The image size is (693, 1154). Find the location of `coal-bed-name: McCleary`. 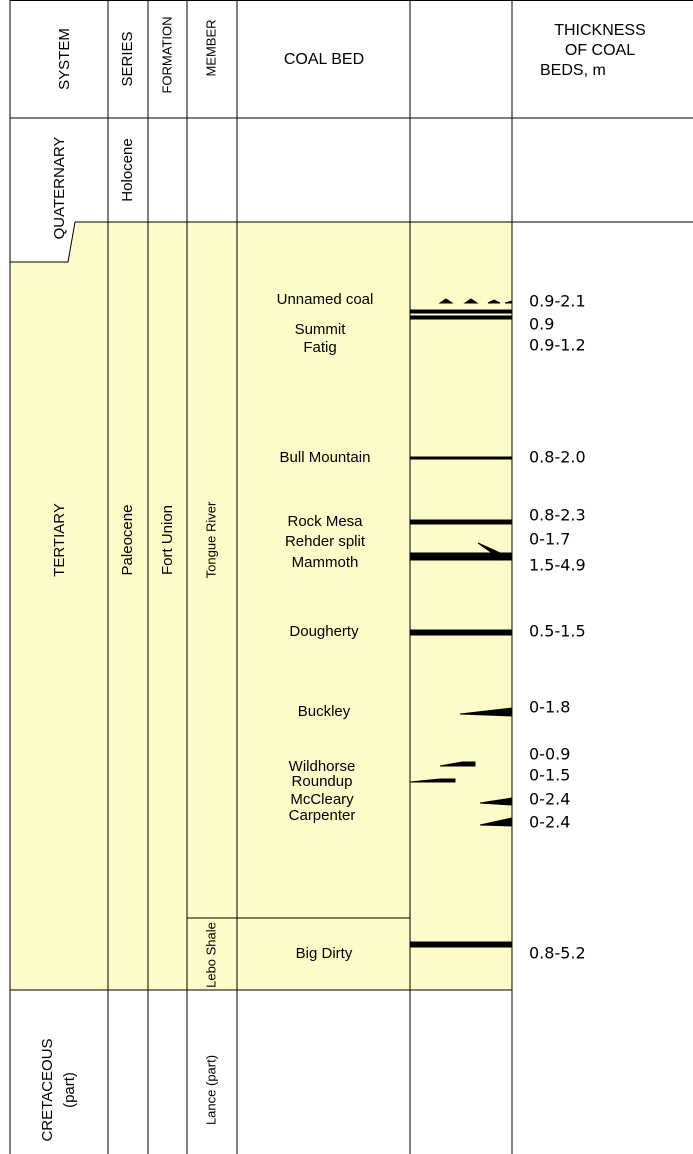

coal-bed-name: McCleary is located at coordinates (322, 799).